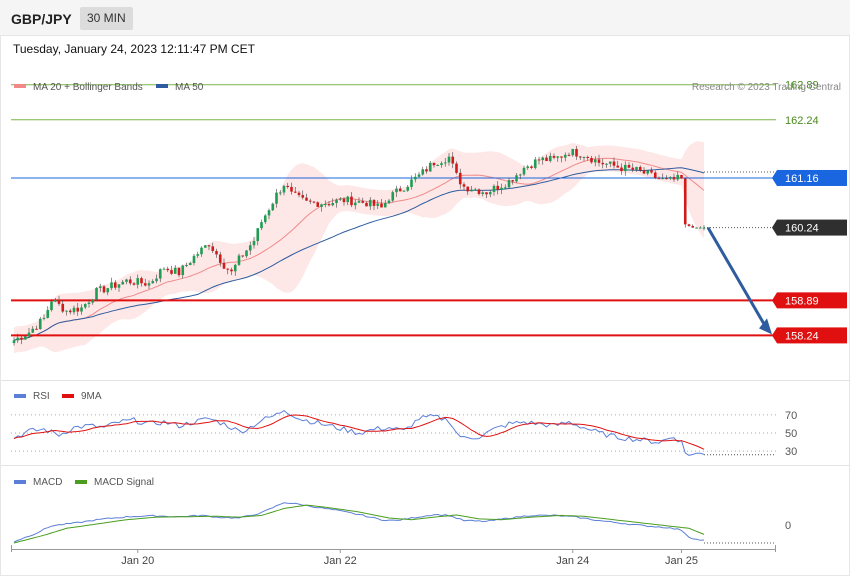 The height and width of the screenshot is (576, 850). Describe the element at coordinates (765, 326) in the screenshot. I see `forecast-arrow-head` at that location.